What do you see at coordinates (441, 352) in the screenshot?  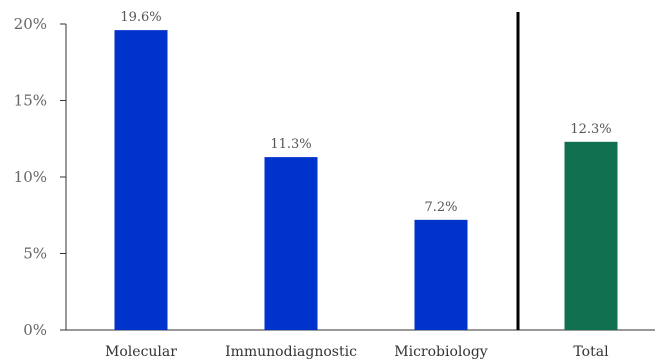 I see `category-label: Microbiology` at bounding box center [441, 352].